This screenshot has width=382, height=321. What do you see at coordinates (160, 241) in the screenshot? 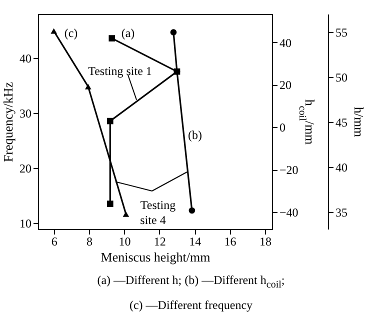
I see `x-tick-label: 12` at bounding box center [160, 241].